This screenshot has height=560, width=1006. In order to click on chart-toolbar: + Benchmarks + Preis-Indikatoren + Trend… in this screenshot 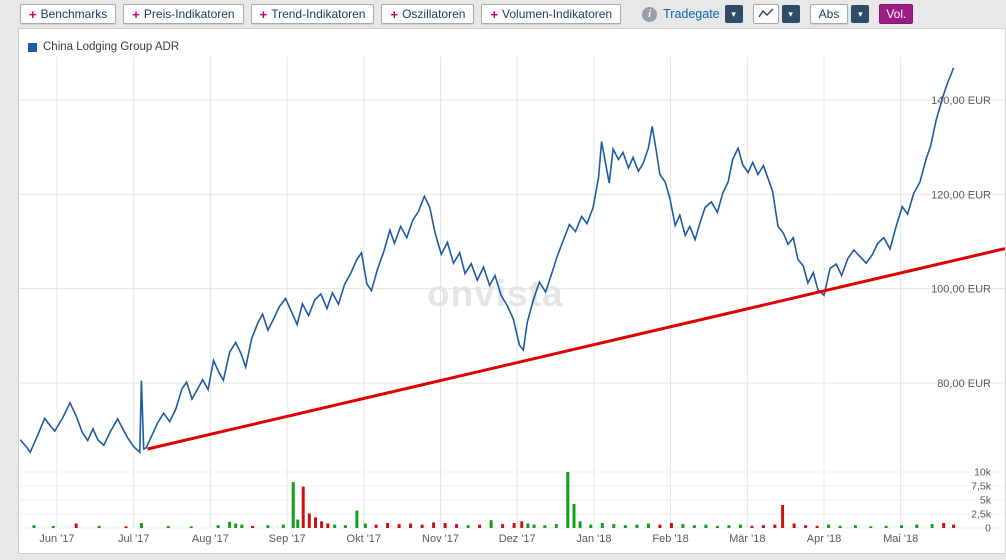, I will do `click(503, 14)`.